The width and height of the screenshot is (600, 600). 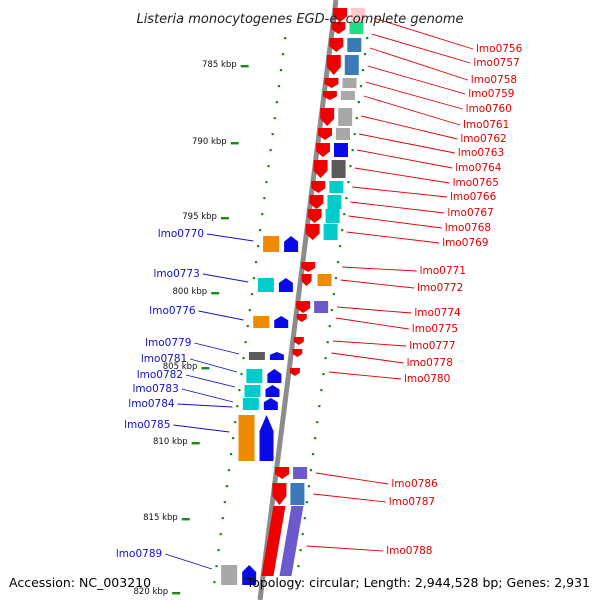 What do you see at coordinates (409, 551) in the screenshot?
I see `forward-gene-label: lmo0788` at bounding box center [409, 551].